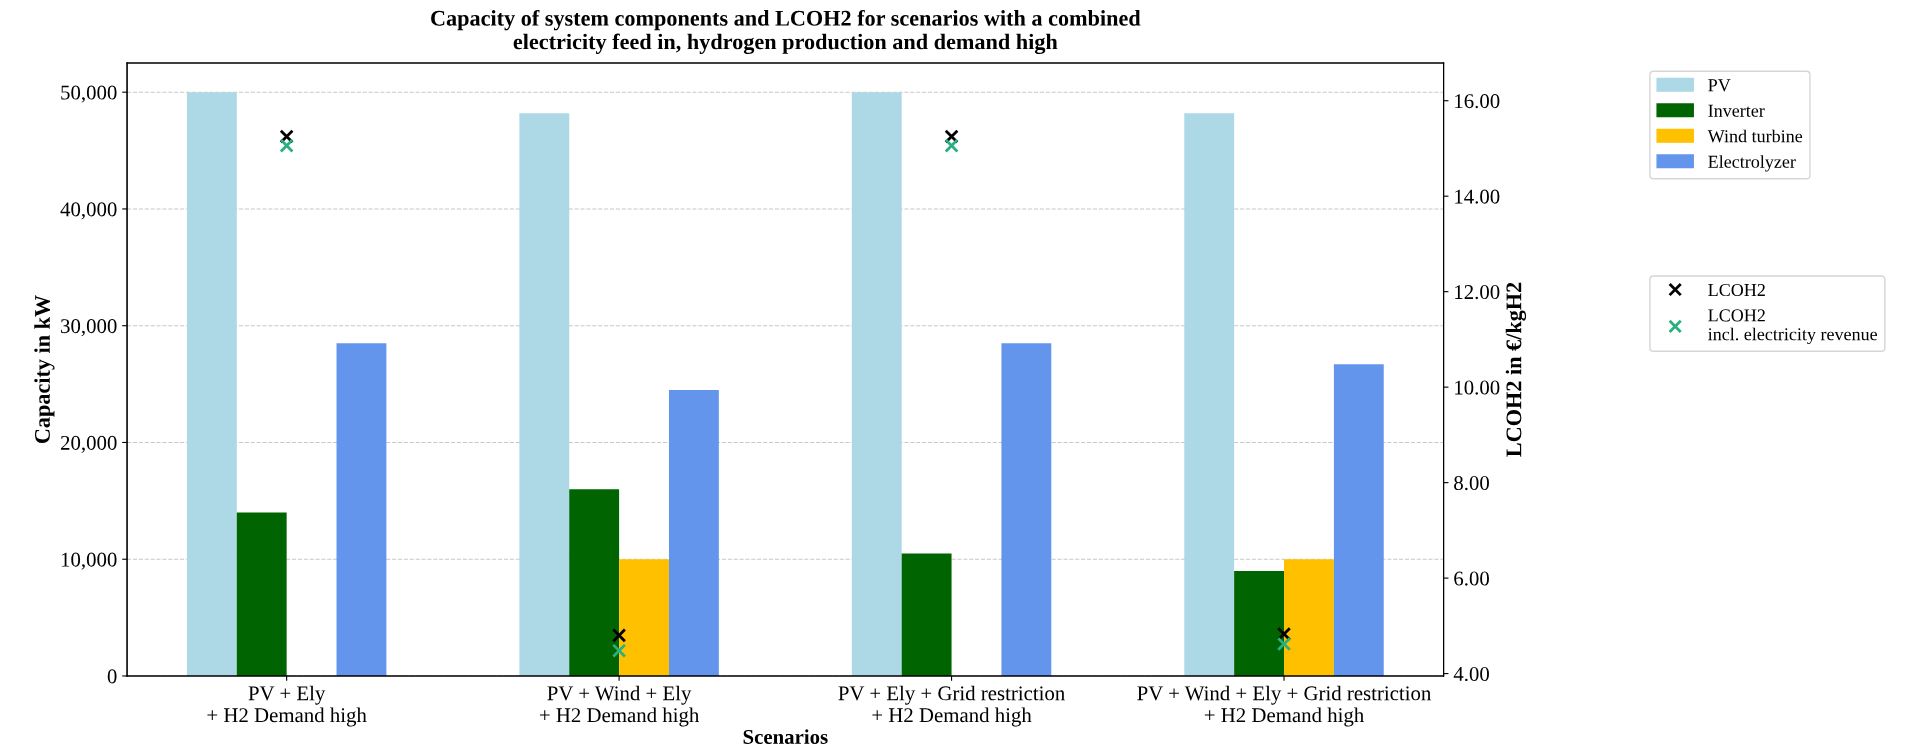 The height and width of the screenshot is (750, 1908). Describe the element at coordinates (89, 561) in the screenshot. I see `y-tick-label: 10,000` at that location.